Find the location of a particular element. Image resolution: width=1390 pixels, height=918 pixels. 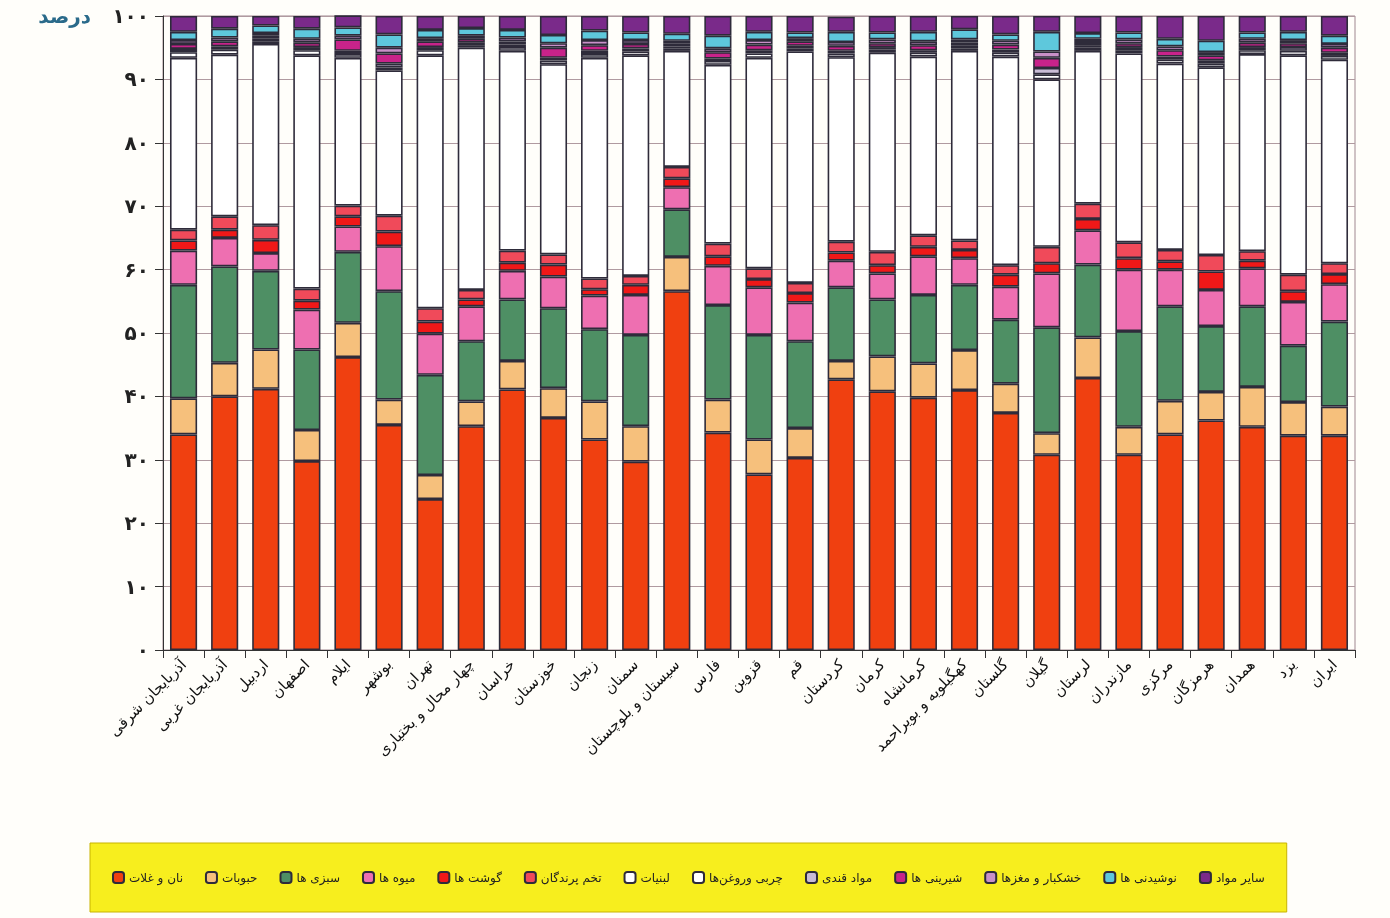

y-tick-label: ۸۰ is located at coordinates (136, 142).